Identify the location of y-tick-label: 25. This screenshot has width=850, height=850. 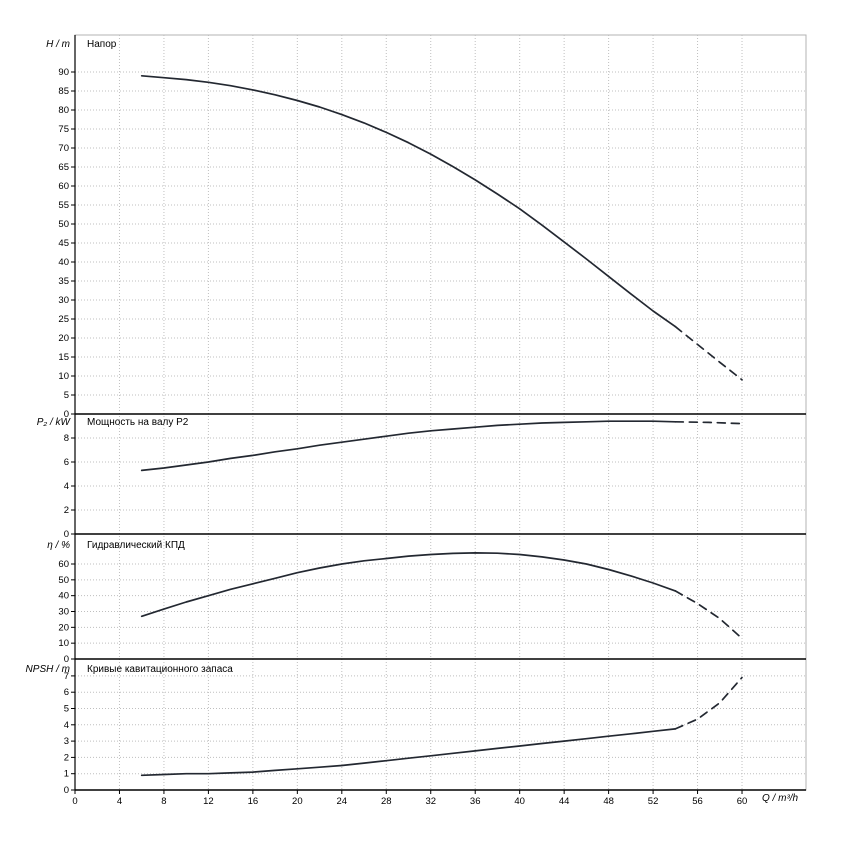
(63, 319).